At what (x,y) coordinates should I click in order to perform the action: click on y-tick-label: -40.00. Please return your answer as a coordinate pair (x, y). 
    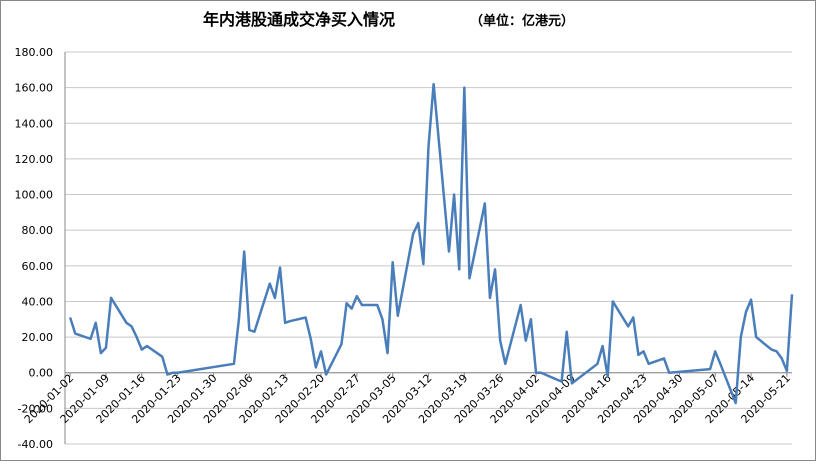
    Looking at the image, I should click on (35, 444).